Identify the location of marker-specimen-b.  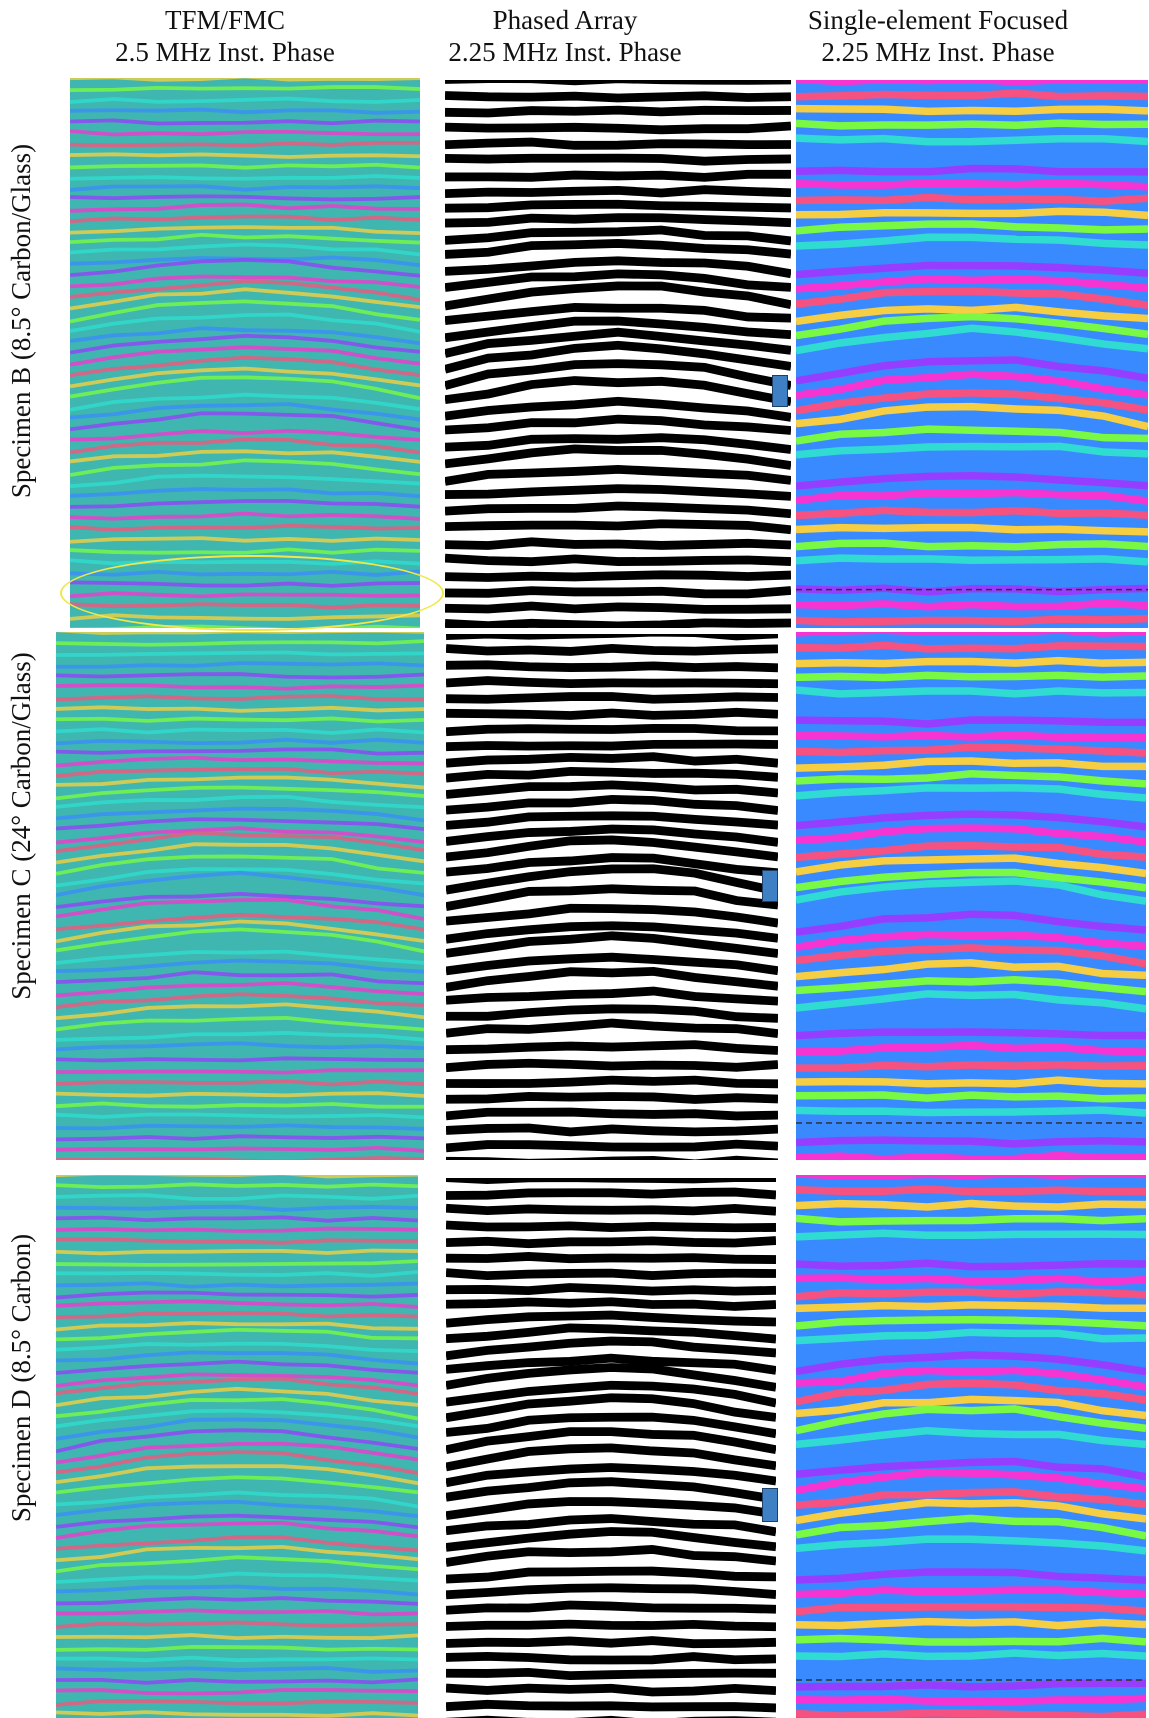
(780, 391).